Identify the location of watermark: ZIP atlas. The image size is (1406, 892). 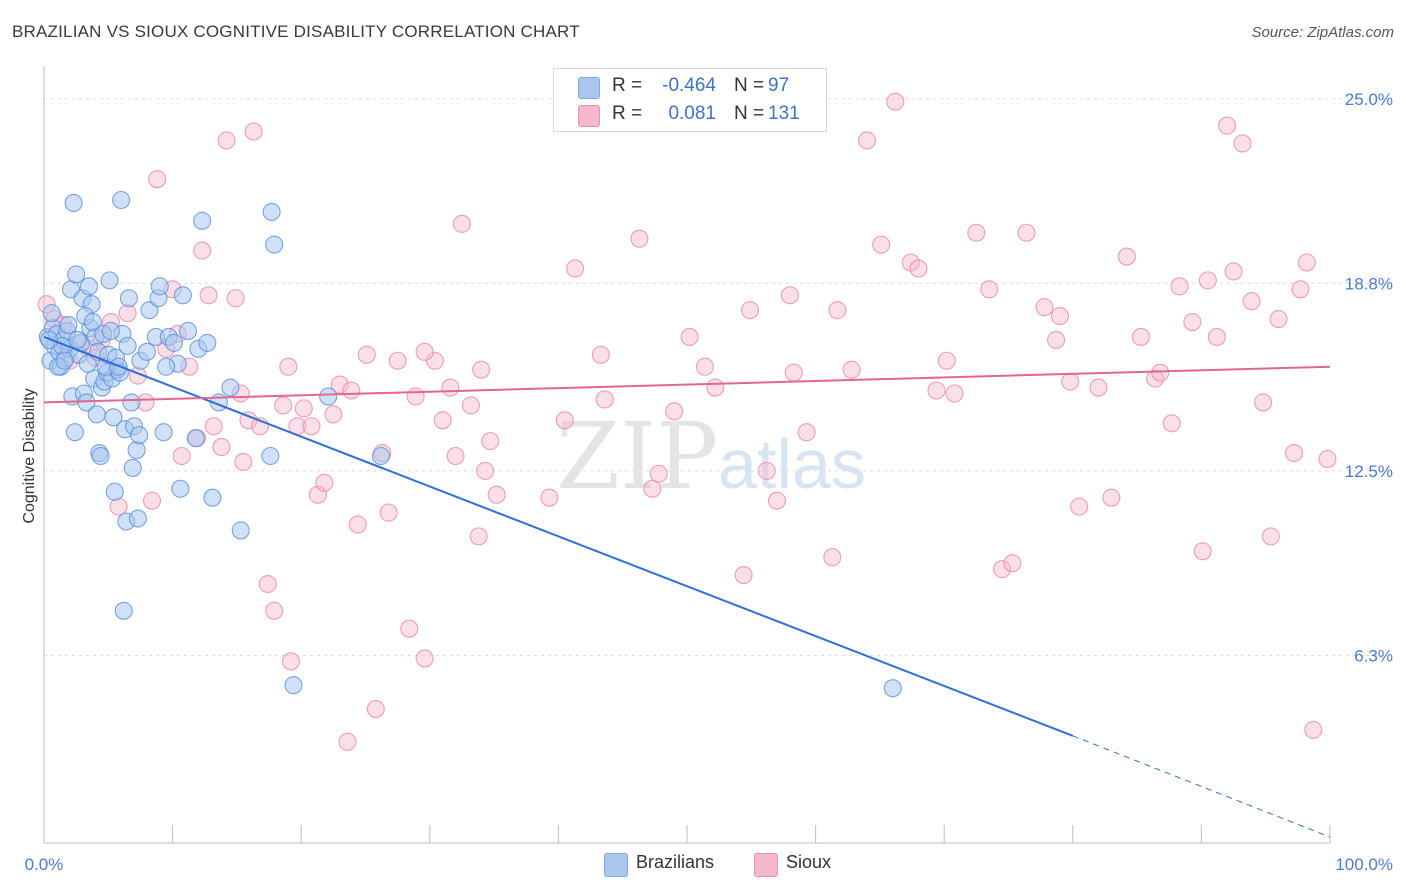
(711, 456).